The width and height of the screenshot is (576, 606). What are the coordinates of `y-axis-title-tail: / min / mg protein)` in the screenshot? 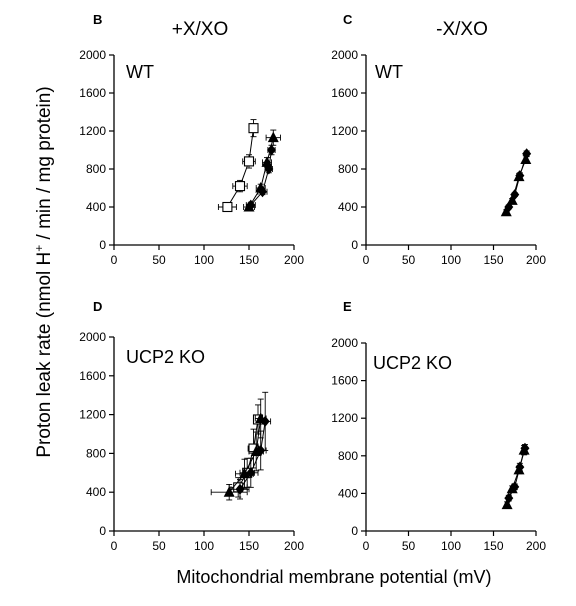 It's located at (44, 165).